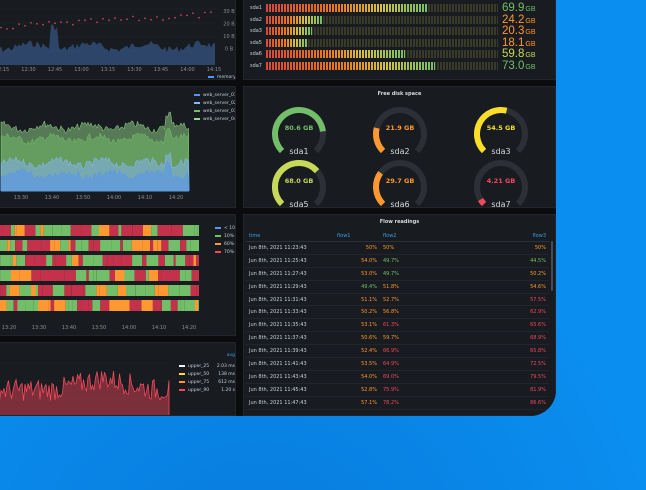  Describe the element at coordinates (403, 236) in the screenshot. I see `column-header-flow2: flow2` at that location.